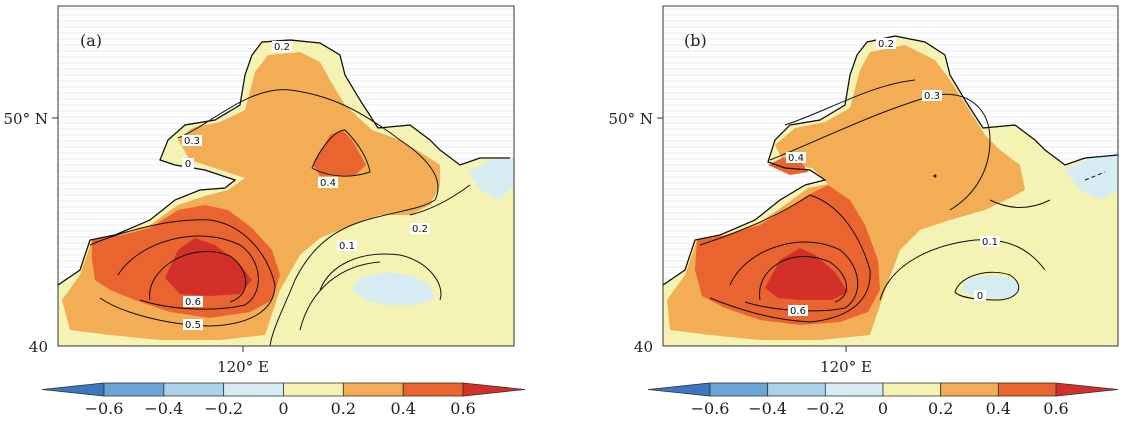 This screenshot has height=428, width=1136. What do you see at coordinates (26, 119) in the screenshot?
I see `lat-label-50-a: 50° N` at bounding box center [26, 119].